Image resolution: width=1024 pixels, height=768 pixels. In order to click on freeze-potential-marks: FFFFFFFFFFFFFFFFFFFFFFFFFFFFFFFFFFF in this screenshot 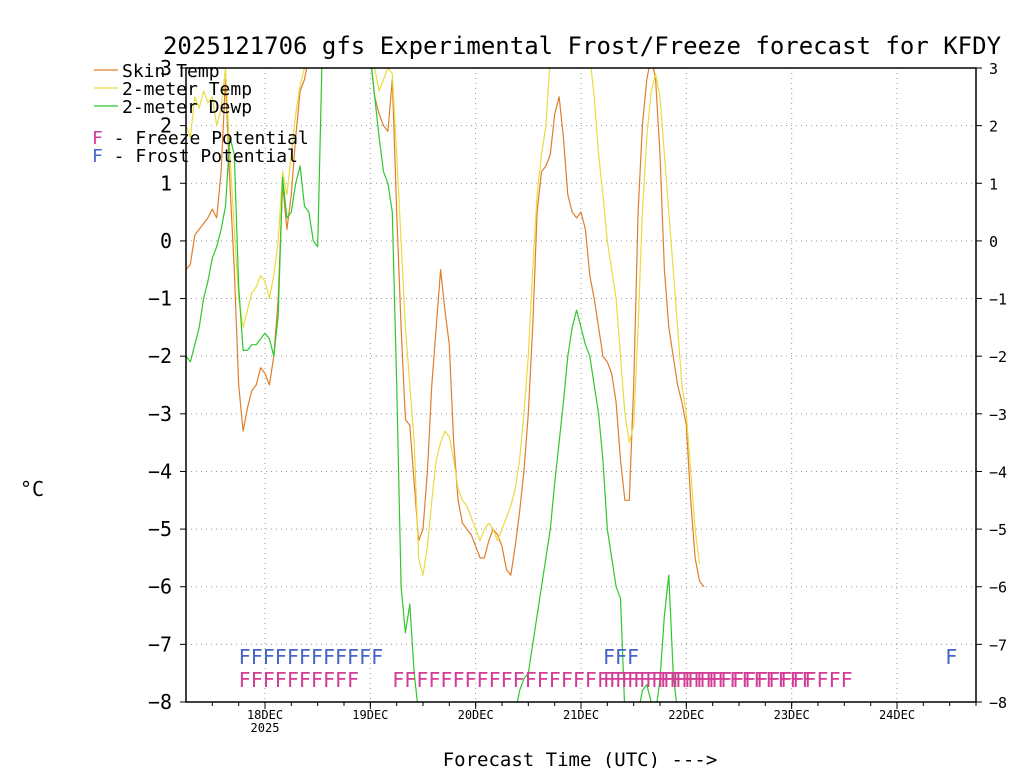, I will do `click(602, 680)`.